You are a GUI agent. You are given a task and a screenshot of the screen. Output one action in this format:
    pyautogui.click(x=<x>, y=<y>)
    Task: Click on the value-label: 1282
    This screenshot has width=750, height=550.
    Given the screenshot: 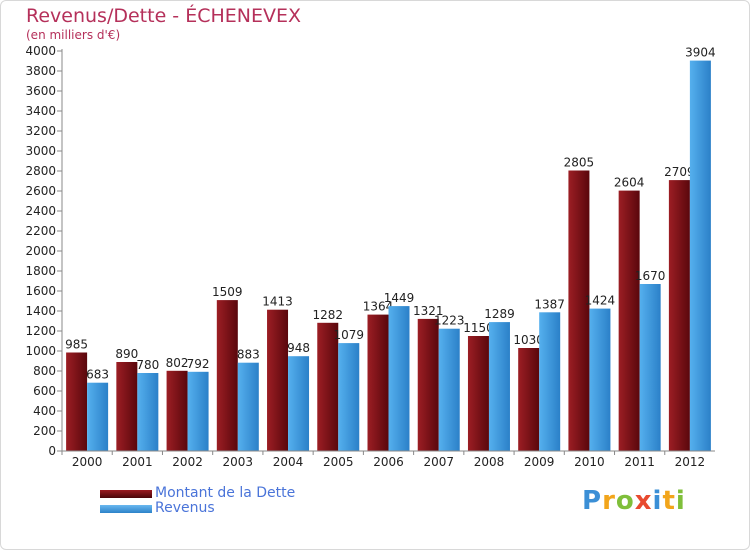 What is the action you would take?
    pyautogui.click(x=327, y=315)
    